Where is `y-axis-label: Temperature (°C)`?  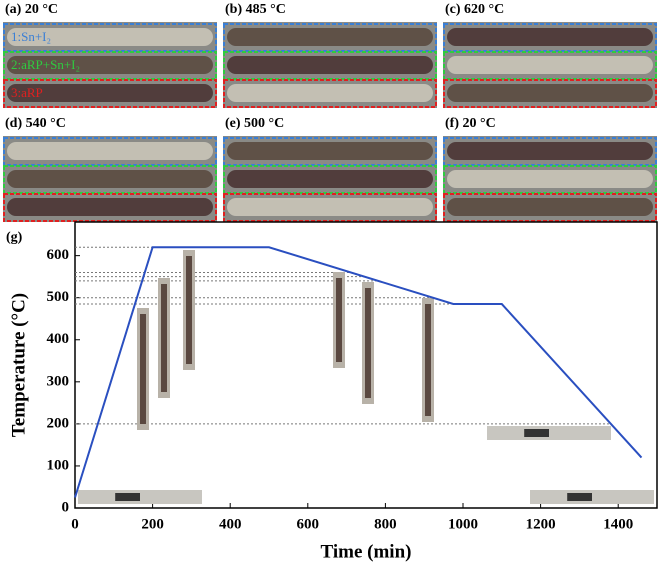 y-axis-label: Temperature (°C) is located at coordinates (18, 365).